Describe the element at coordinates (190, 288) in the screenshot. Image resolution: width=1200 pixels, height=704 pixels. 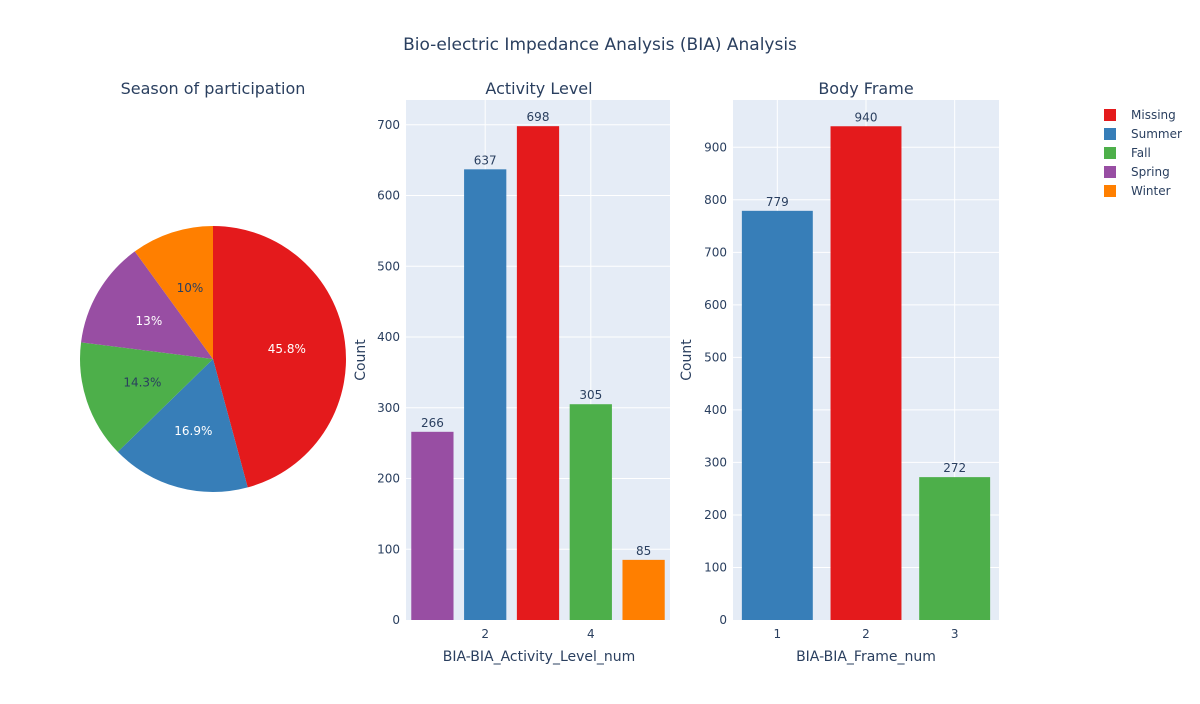
I see `pie-slice-label: 10%` at that location.